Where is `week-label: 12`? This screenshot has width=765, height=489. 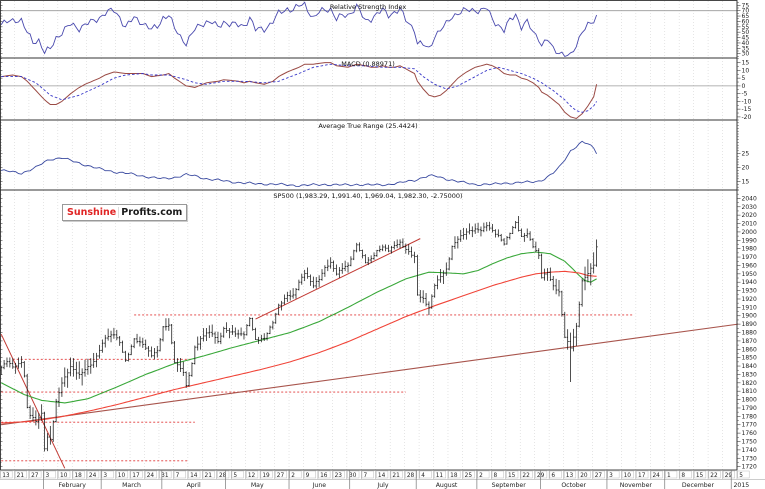
week-label: 12 is located at coordinates (252, 476).